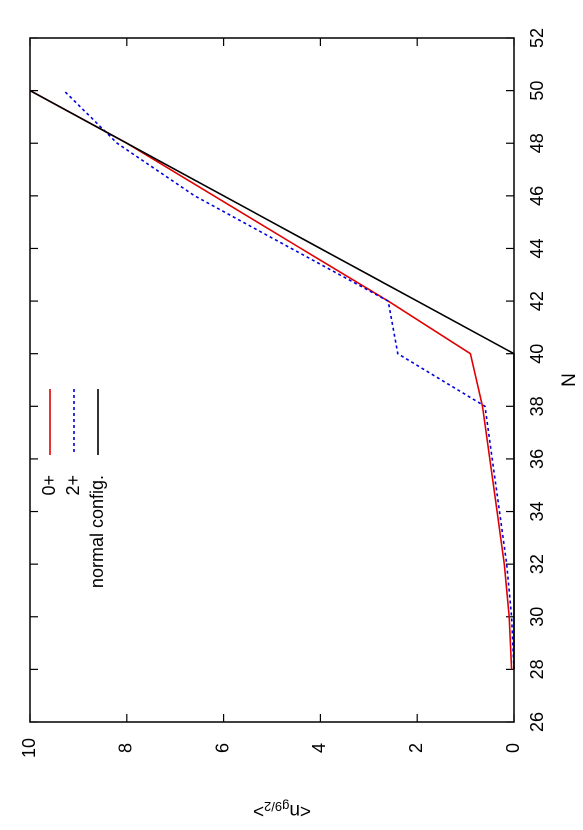 The image size is (583, 830). Describe the element at coordinates (537, 196) in the screenshot. I see `n-tick-label: 46` at that location.